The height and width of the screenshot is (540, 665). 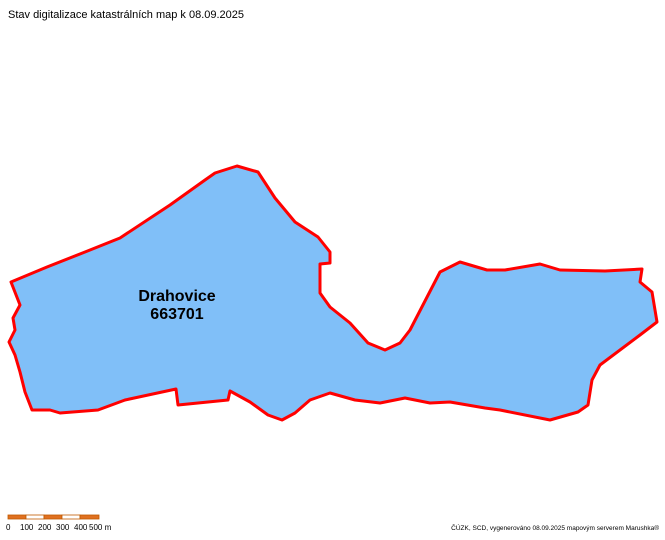 What do you see at coordinates (45, 527) in the screenshot?
I see `scale-label: 200` at bounding box center [45, 527].